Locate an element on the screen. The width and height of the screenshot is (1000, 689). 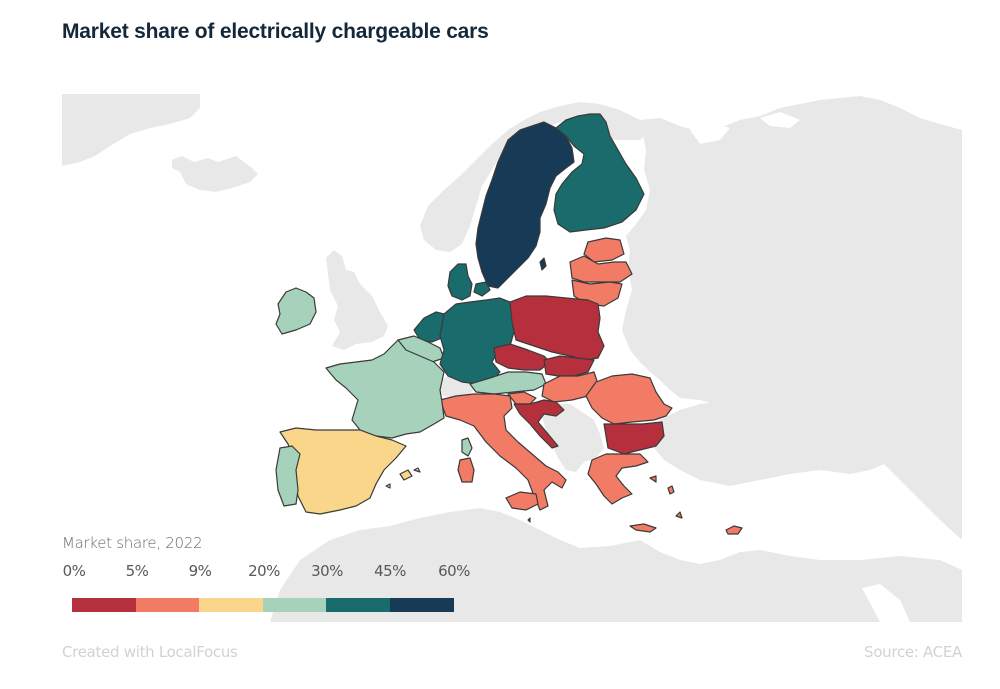
country-latvia is located at coordinates (601, 269).